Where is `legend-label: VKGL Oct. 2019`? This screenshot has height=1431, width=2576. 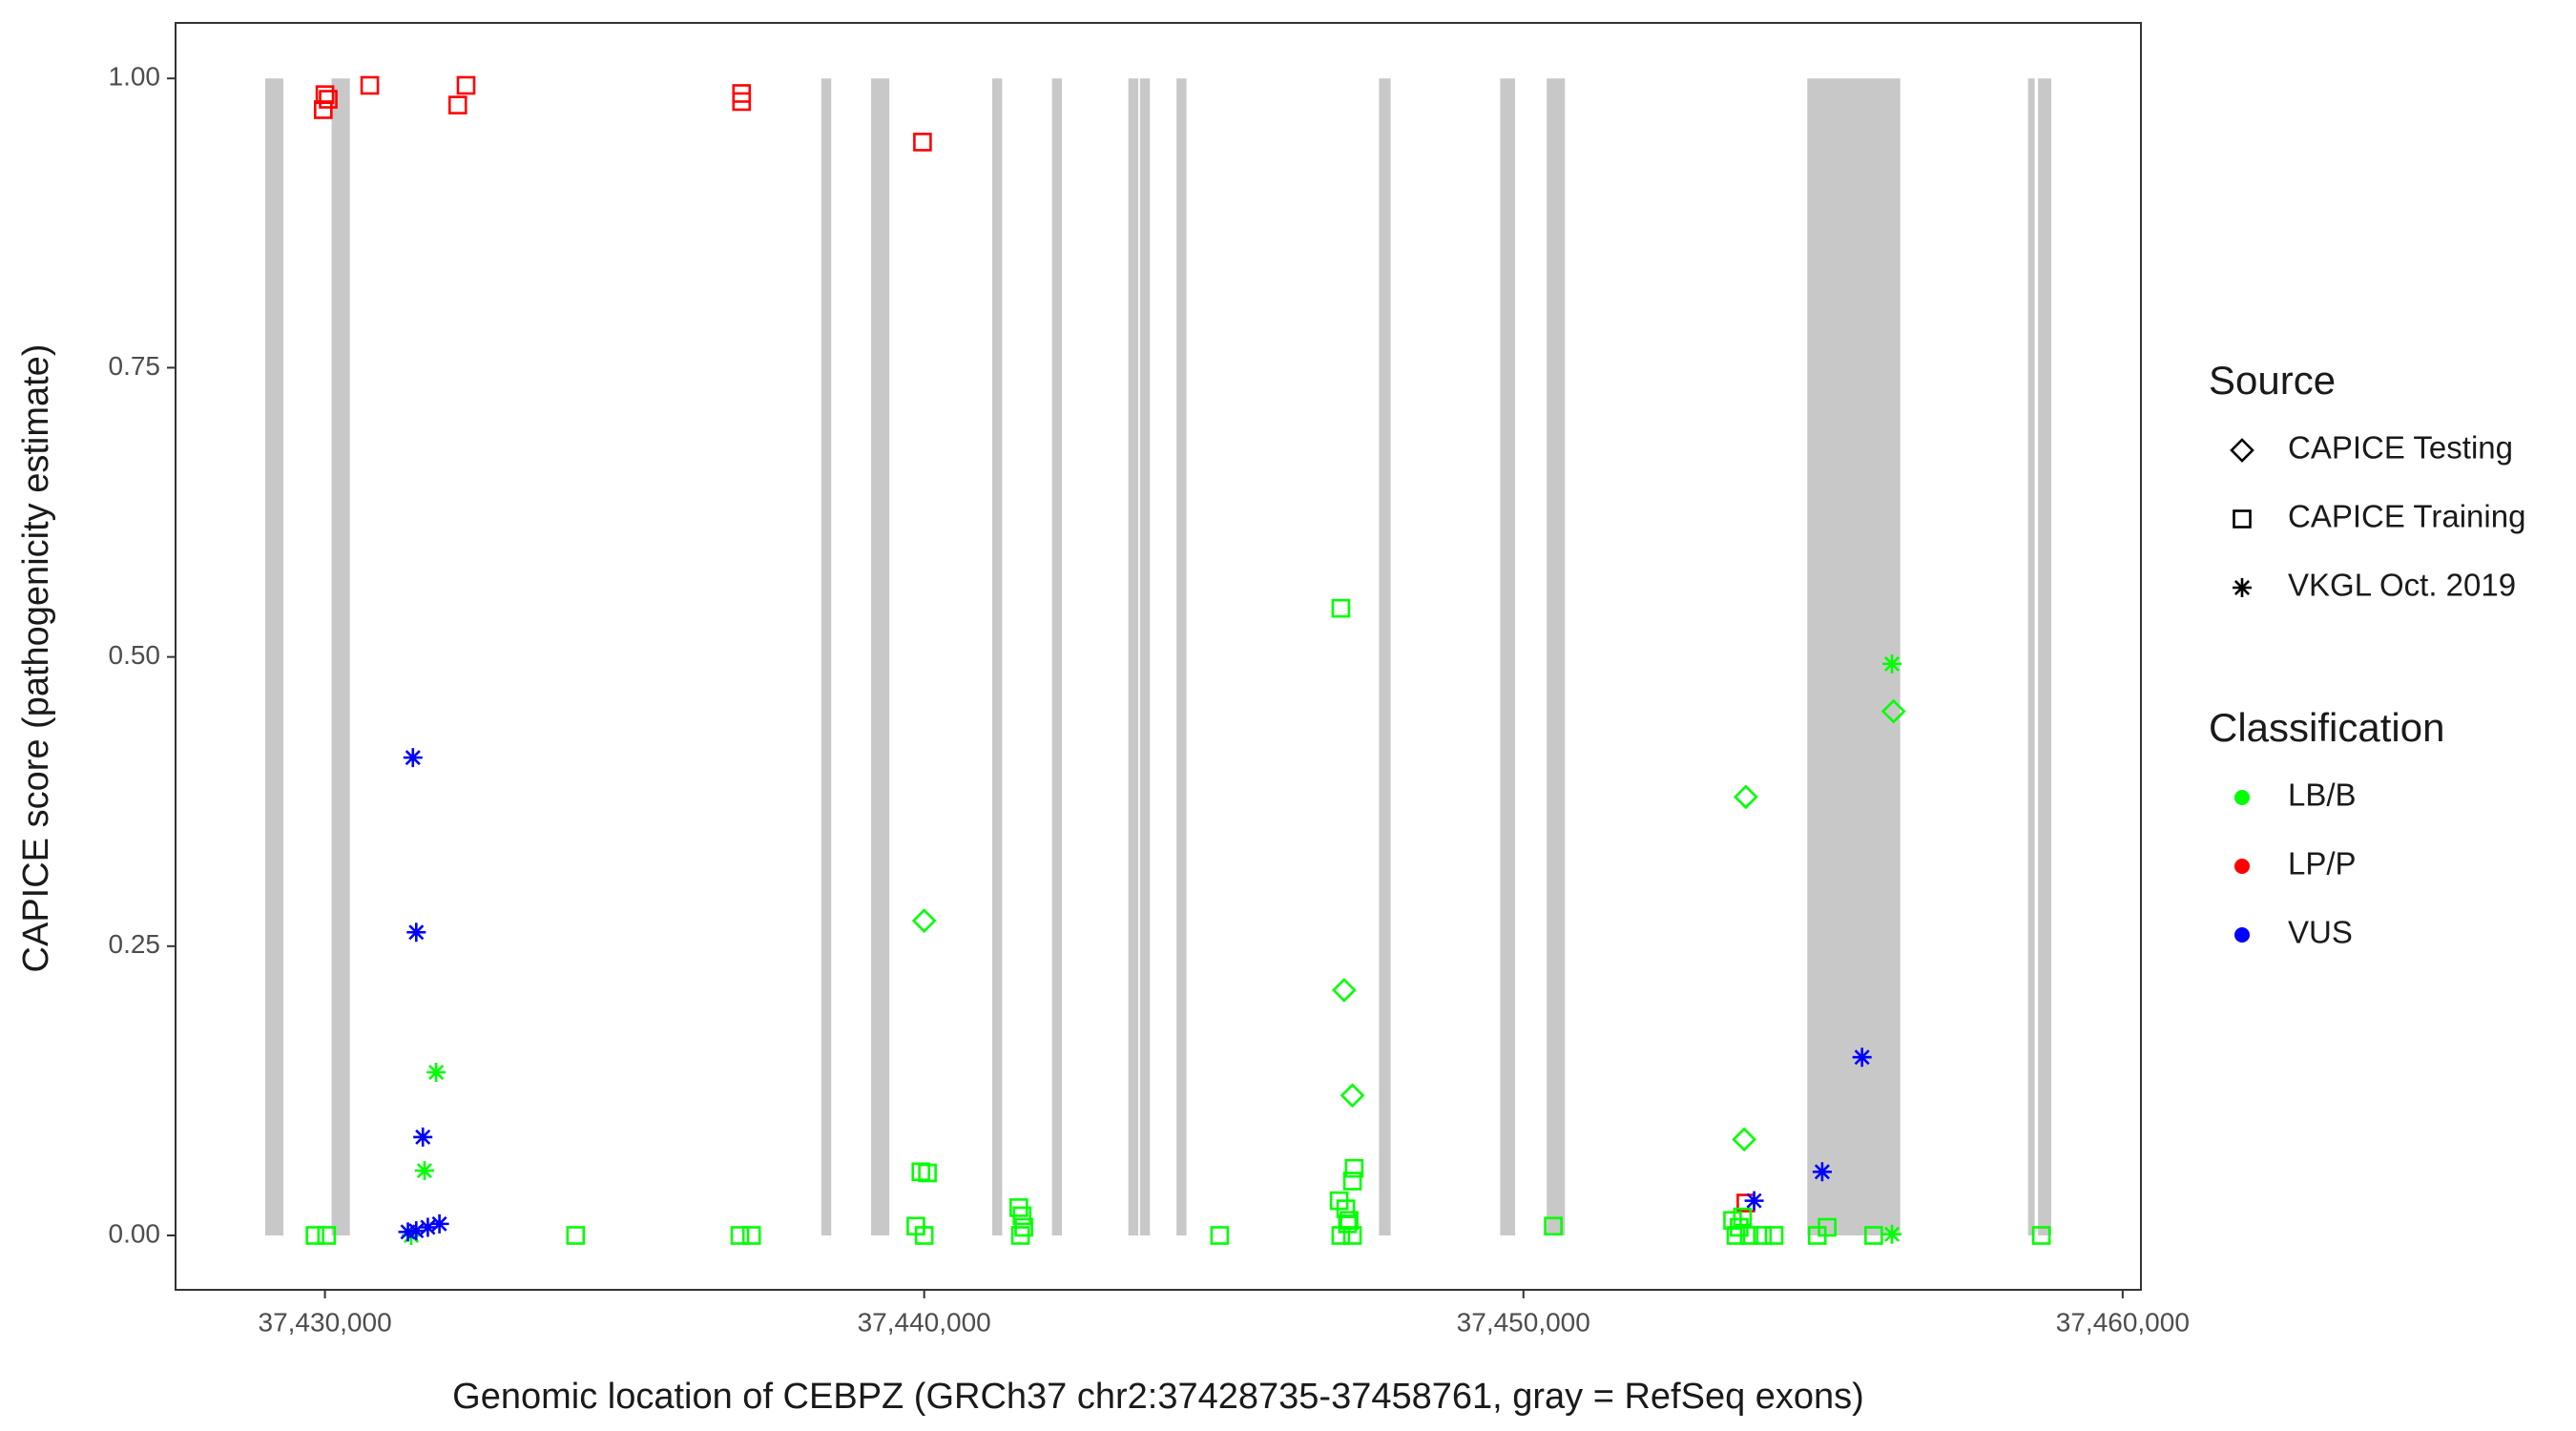
legend-label: VKGL Oct. 2019 is located at coordinates (2402, 585).